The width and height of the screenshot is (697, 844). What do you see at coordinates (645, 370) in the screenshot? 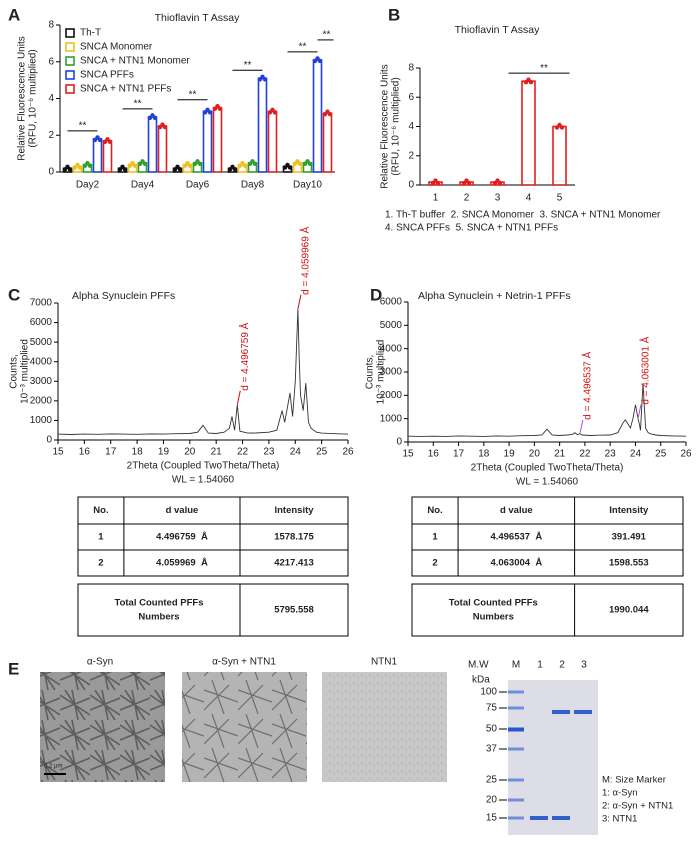
I see `annotation: d = 4.063001 Å` at bounding box center [645, 370].